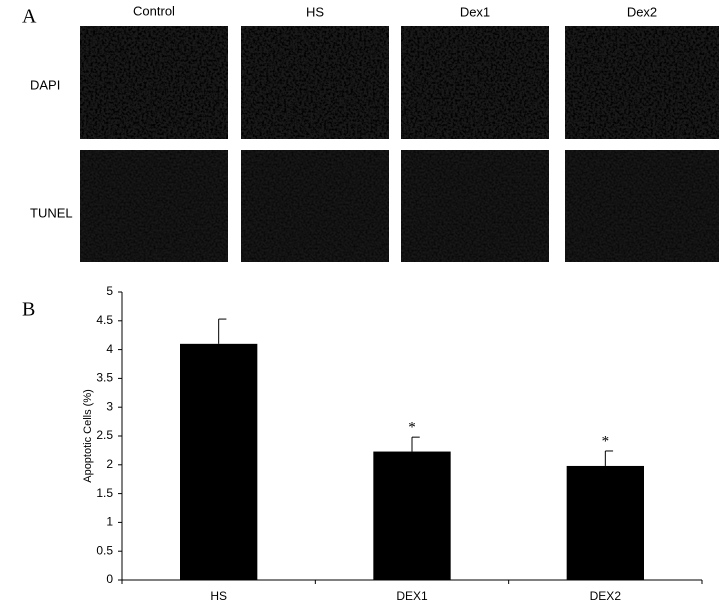 This screenshot has width=722, height=605. Describe the element at coordinates (88, 436) in the screenshot. I see `y-axis-label: Apoptotic Cells (%)` at that location.